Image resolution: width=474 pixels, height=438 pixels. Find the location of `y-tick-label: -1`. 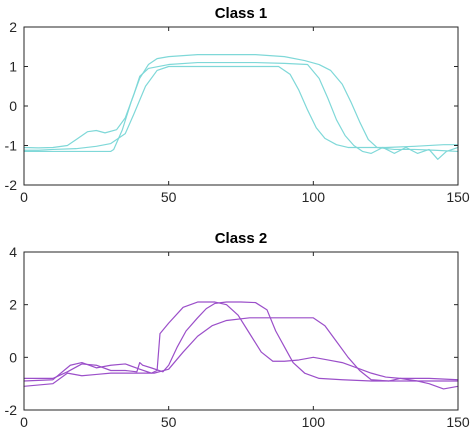

y-tick-label: -1 is located at coordinates (11, 146).